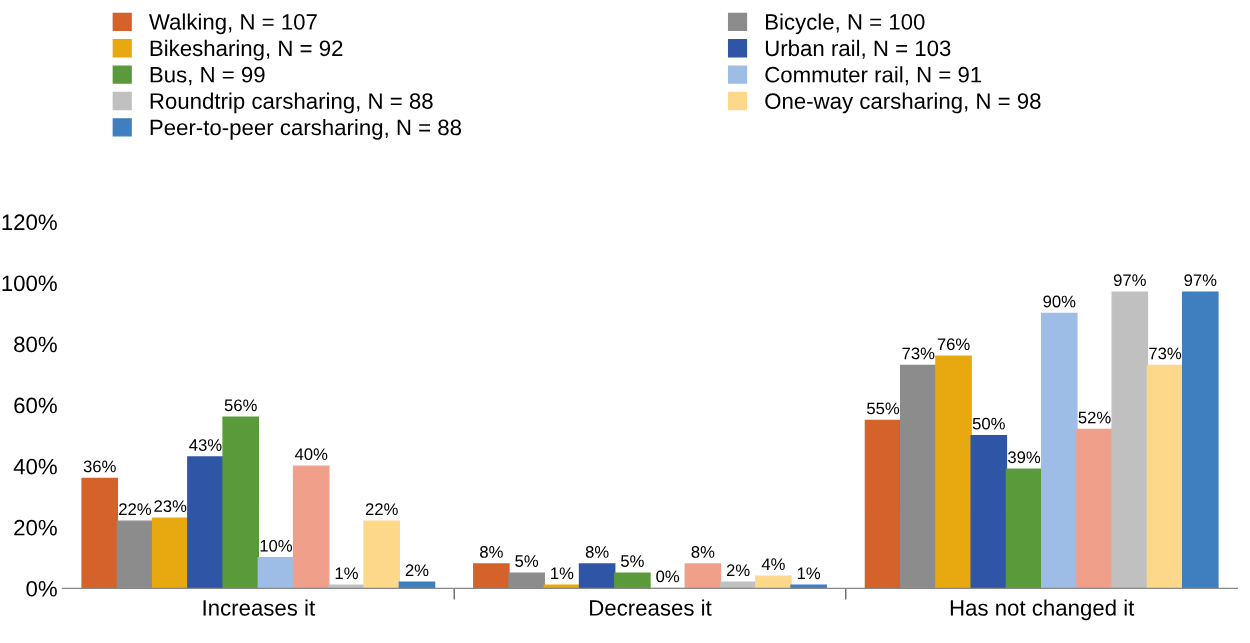 This screenshot has width=1250, height=643. What do you see at coordinates (41, 588) in the screenshot?
I see `y-tick-label: 0%` at bounding box center [41, 588].